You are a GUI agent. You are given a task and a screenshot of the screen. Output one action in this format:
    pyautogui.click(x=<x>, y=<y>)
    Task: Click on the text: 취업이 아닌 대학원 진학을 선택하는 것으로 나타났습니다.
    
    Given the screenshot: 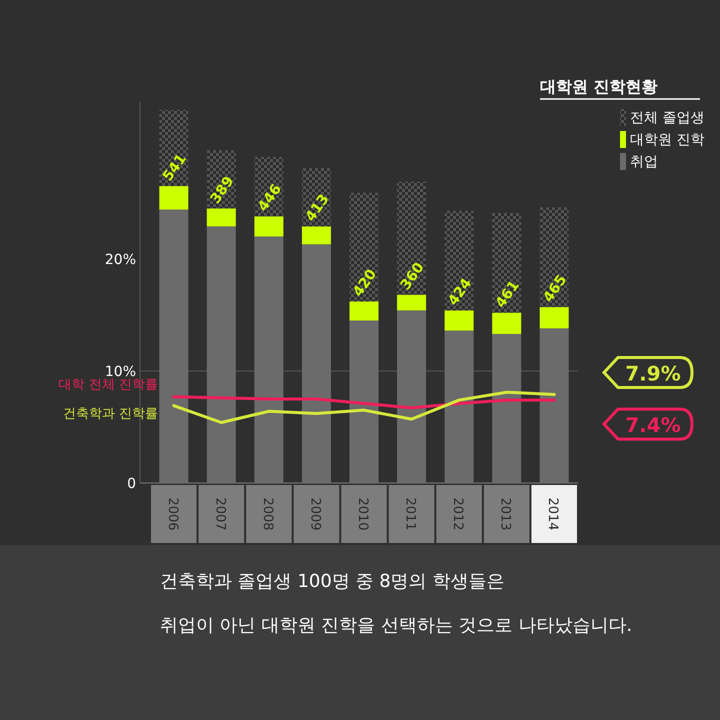 What is the action you would take?
    pyautogui.click(x=396, y=625)
    